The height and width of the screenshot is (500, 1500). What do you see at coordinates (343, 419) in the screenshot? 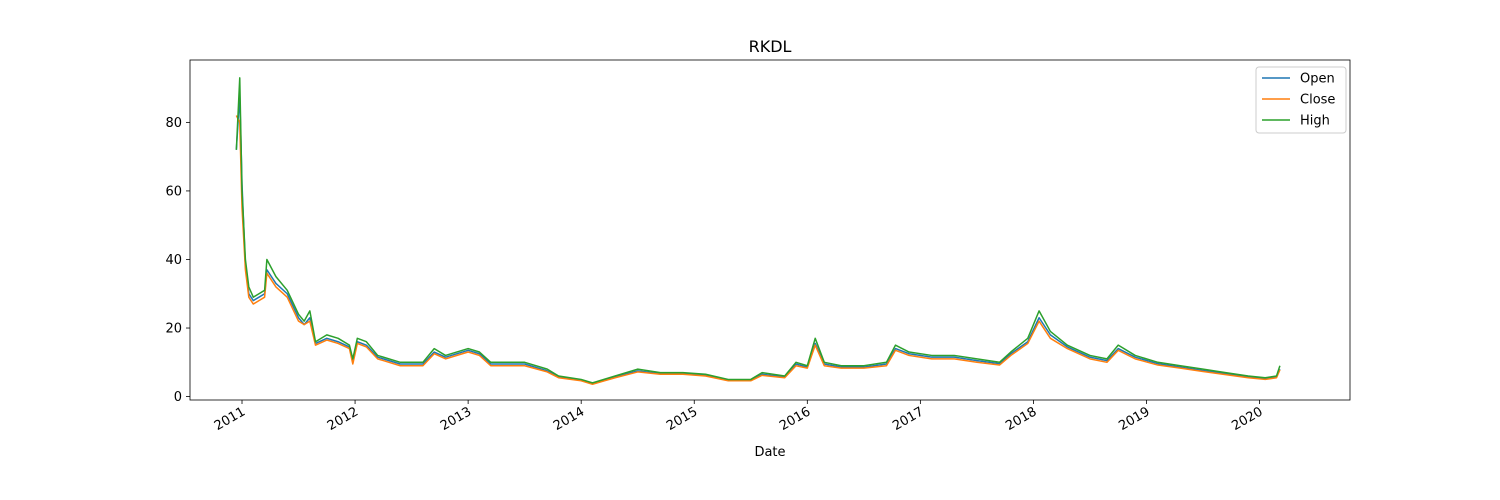
I see `x-tick-label: 2012` at bounding box center [343, 419].